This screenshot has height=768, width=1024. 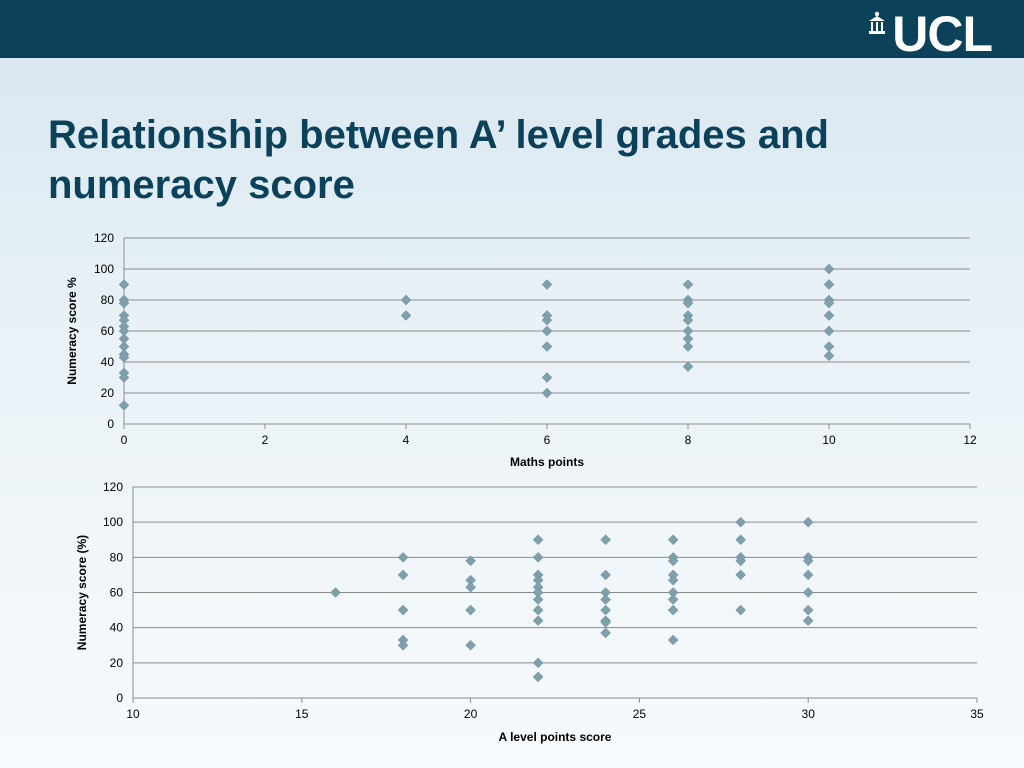 I want to click on header-bar: UCL, so click(x=512, y=31).